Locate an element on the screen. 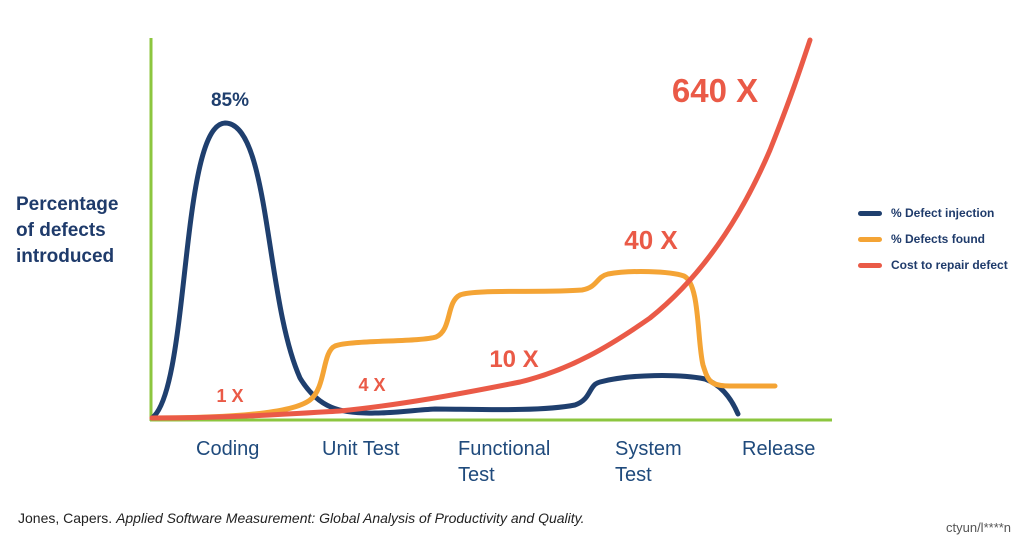 The height and width of the screenshot is (544, 1034). x-tick-unit-test: Unit Test is located at coordinates (360, 449).